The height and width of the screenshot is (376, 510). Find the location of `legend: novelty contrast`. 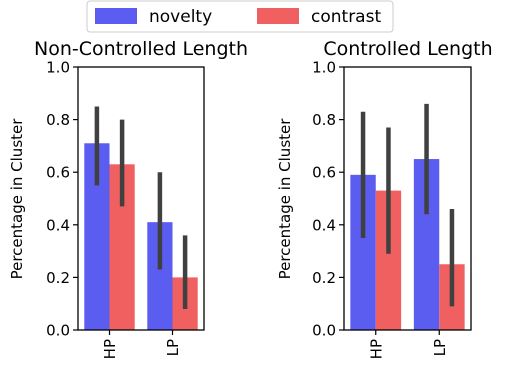

legend: novelty contrast is located at coordinates (240, 16).